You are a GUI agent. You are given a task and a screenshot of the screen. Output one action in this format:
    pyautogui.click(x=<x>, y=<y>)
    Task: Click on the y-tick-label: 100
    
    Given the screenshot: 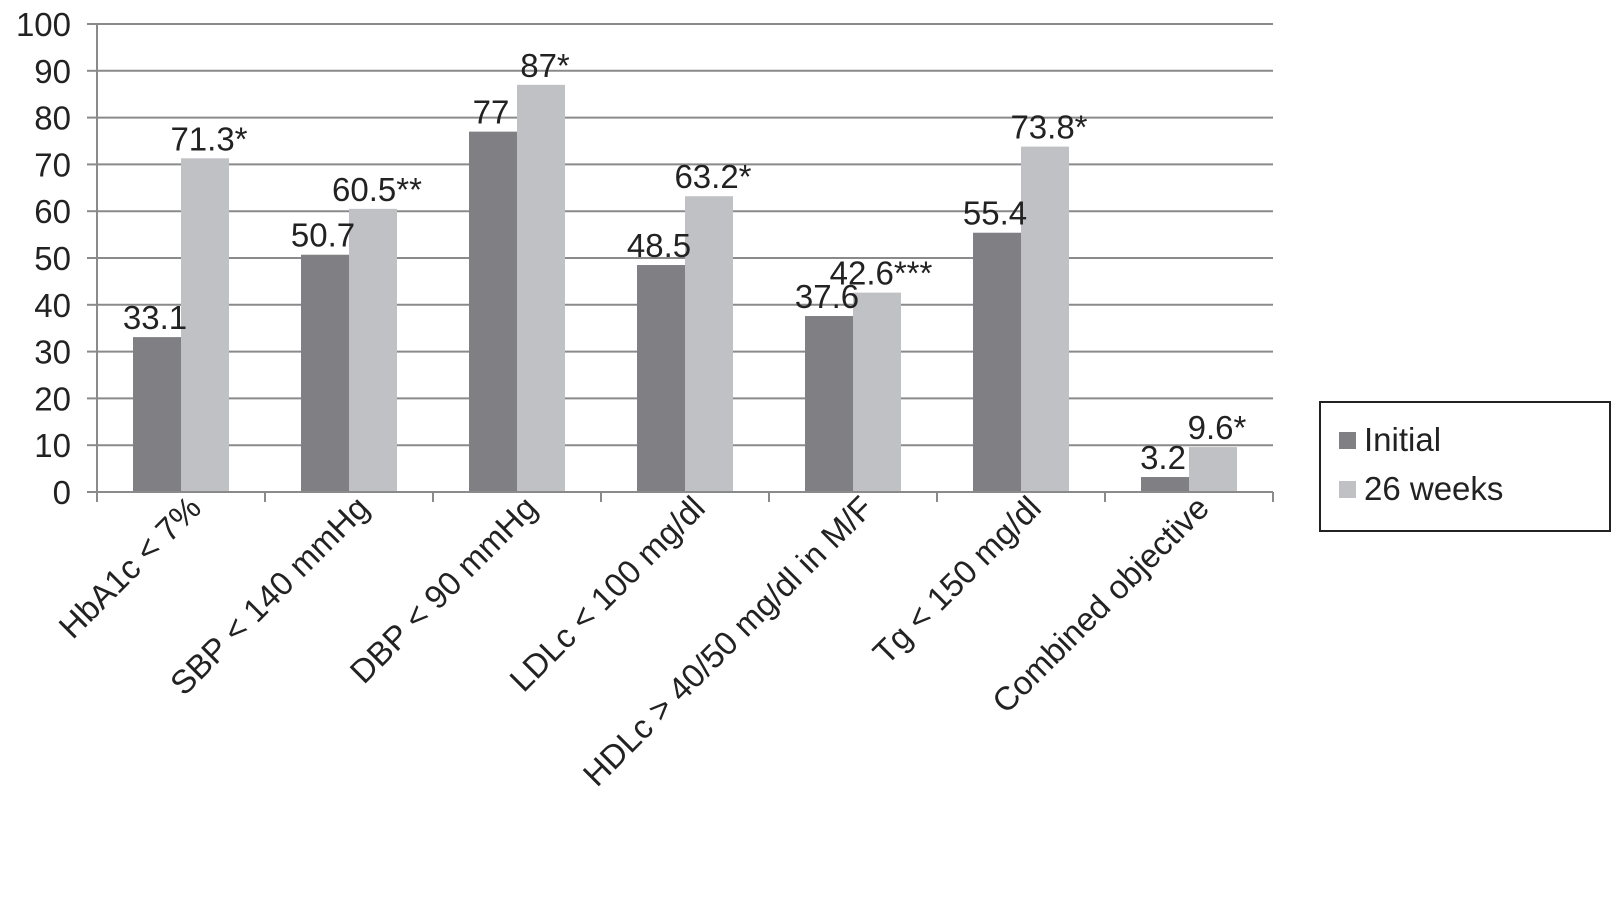 What is the action you would take?
    pyautogui.click(x=43, y=24)
    